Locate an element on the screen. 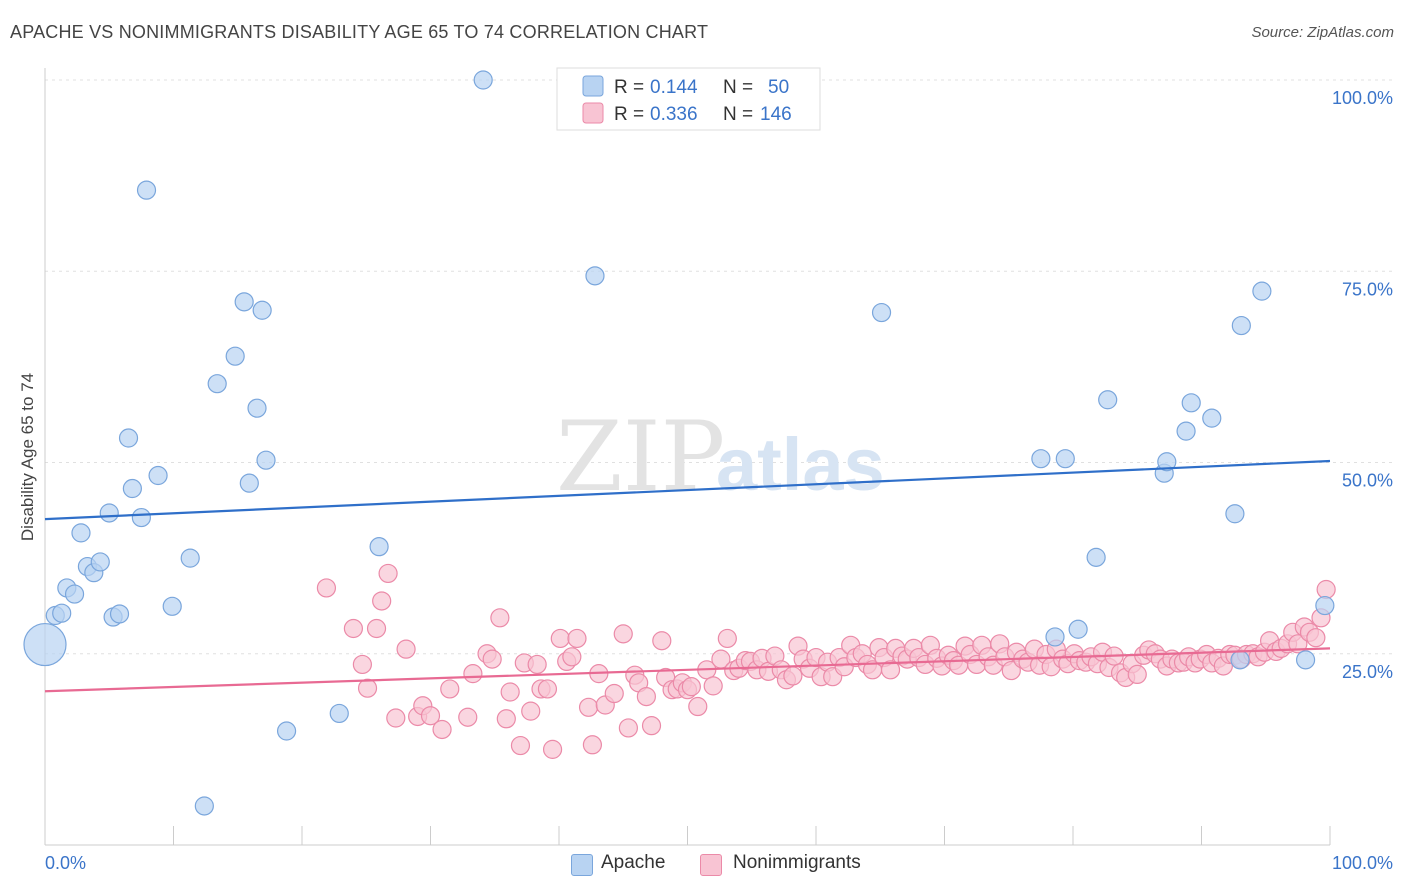 The image size is (1406, 892). y-tick-label: 25.0% is located at coordinates (1367, 672).